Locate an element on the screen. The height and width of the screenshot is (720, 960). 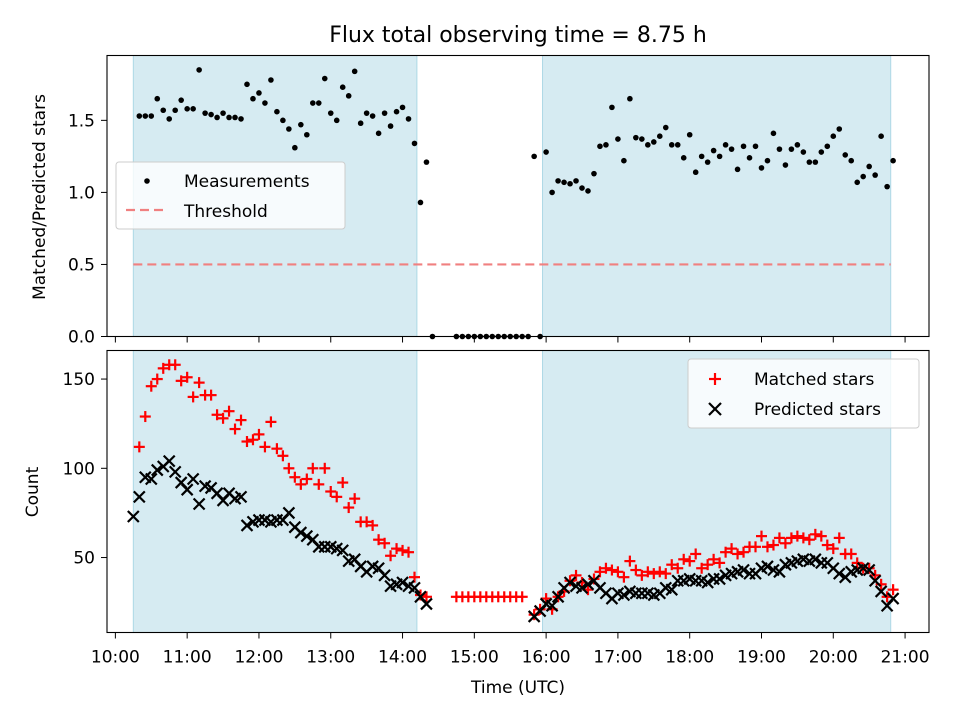
legend-threshold-label: Threshold is located at coordinates (225, 212).